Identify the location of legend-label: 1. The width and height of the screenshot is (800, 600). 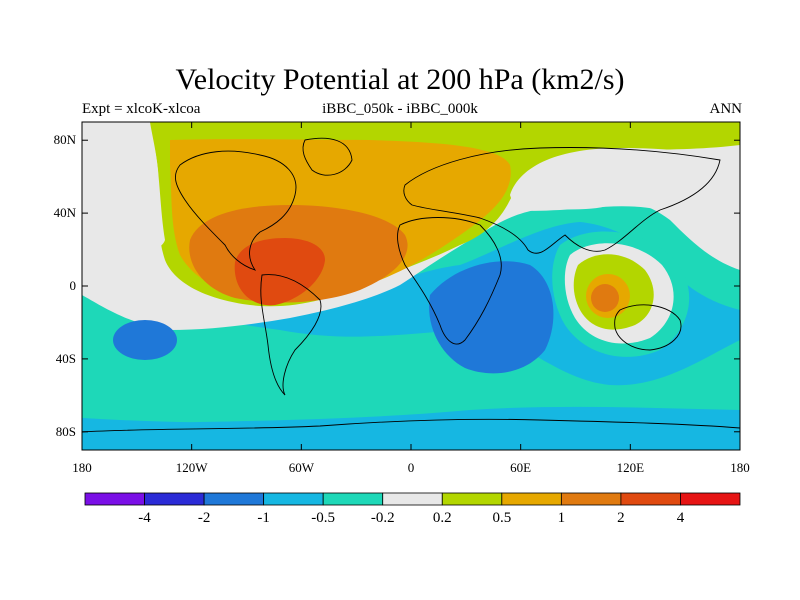
(561, 518).